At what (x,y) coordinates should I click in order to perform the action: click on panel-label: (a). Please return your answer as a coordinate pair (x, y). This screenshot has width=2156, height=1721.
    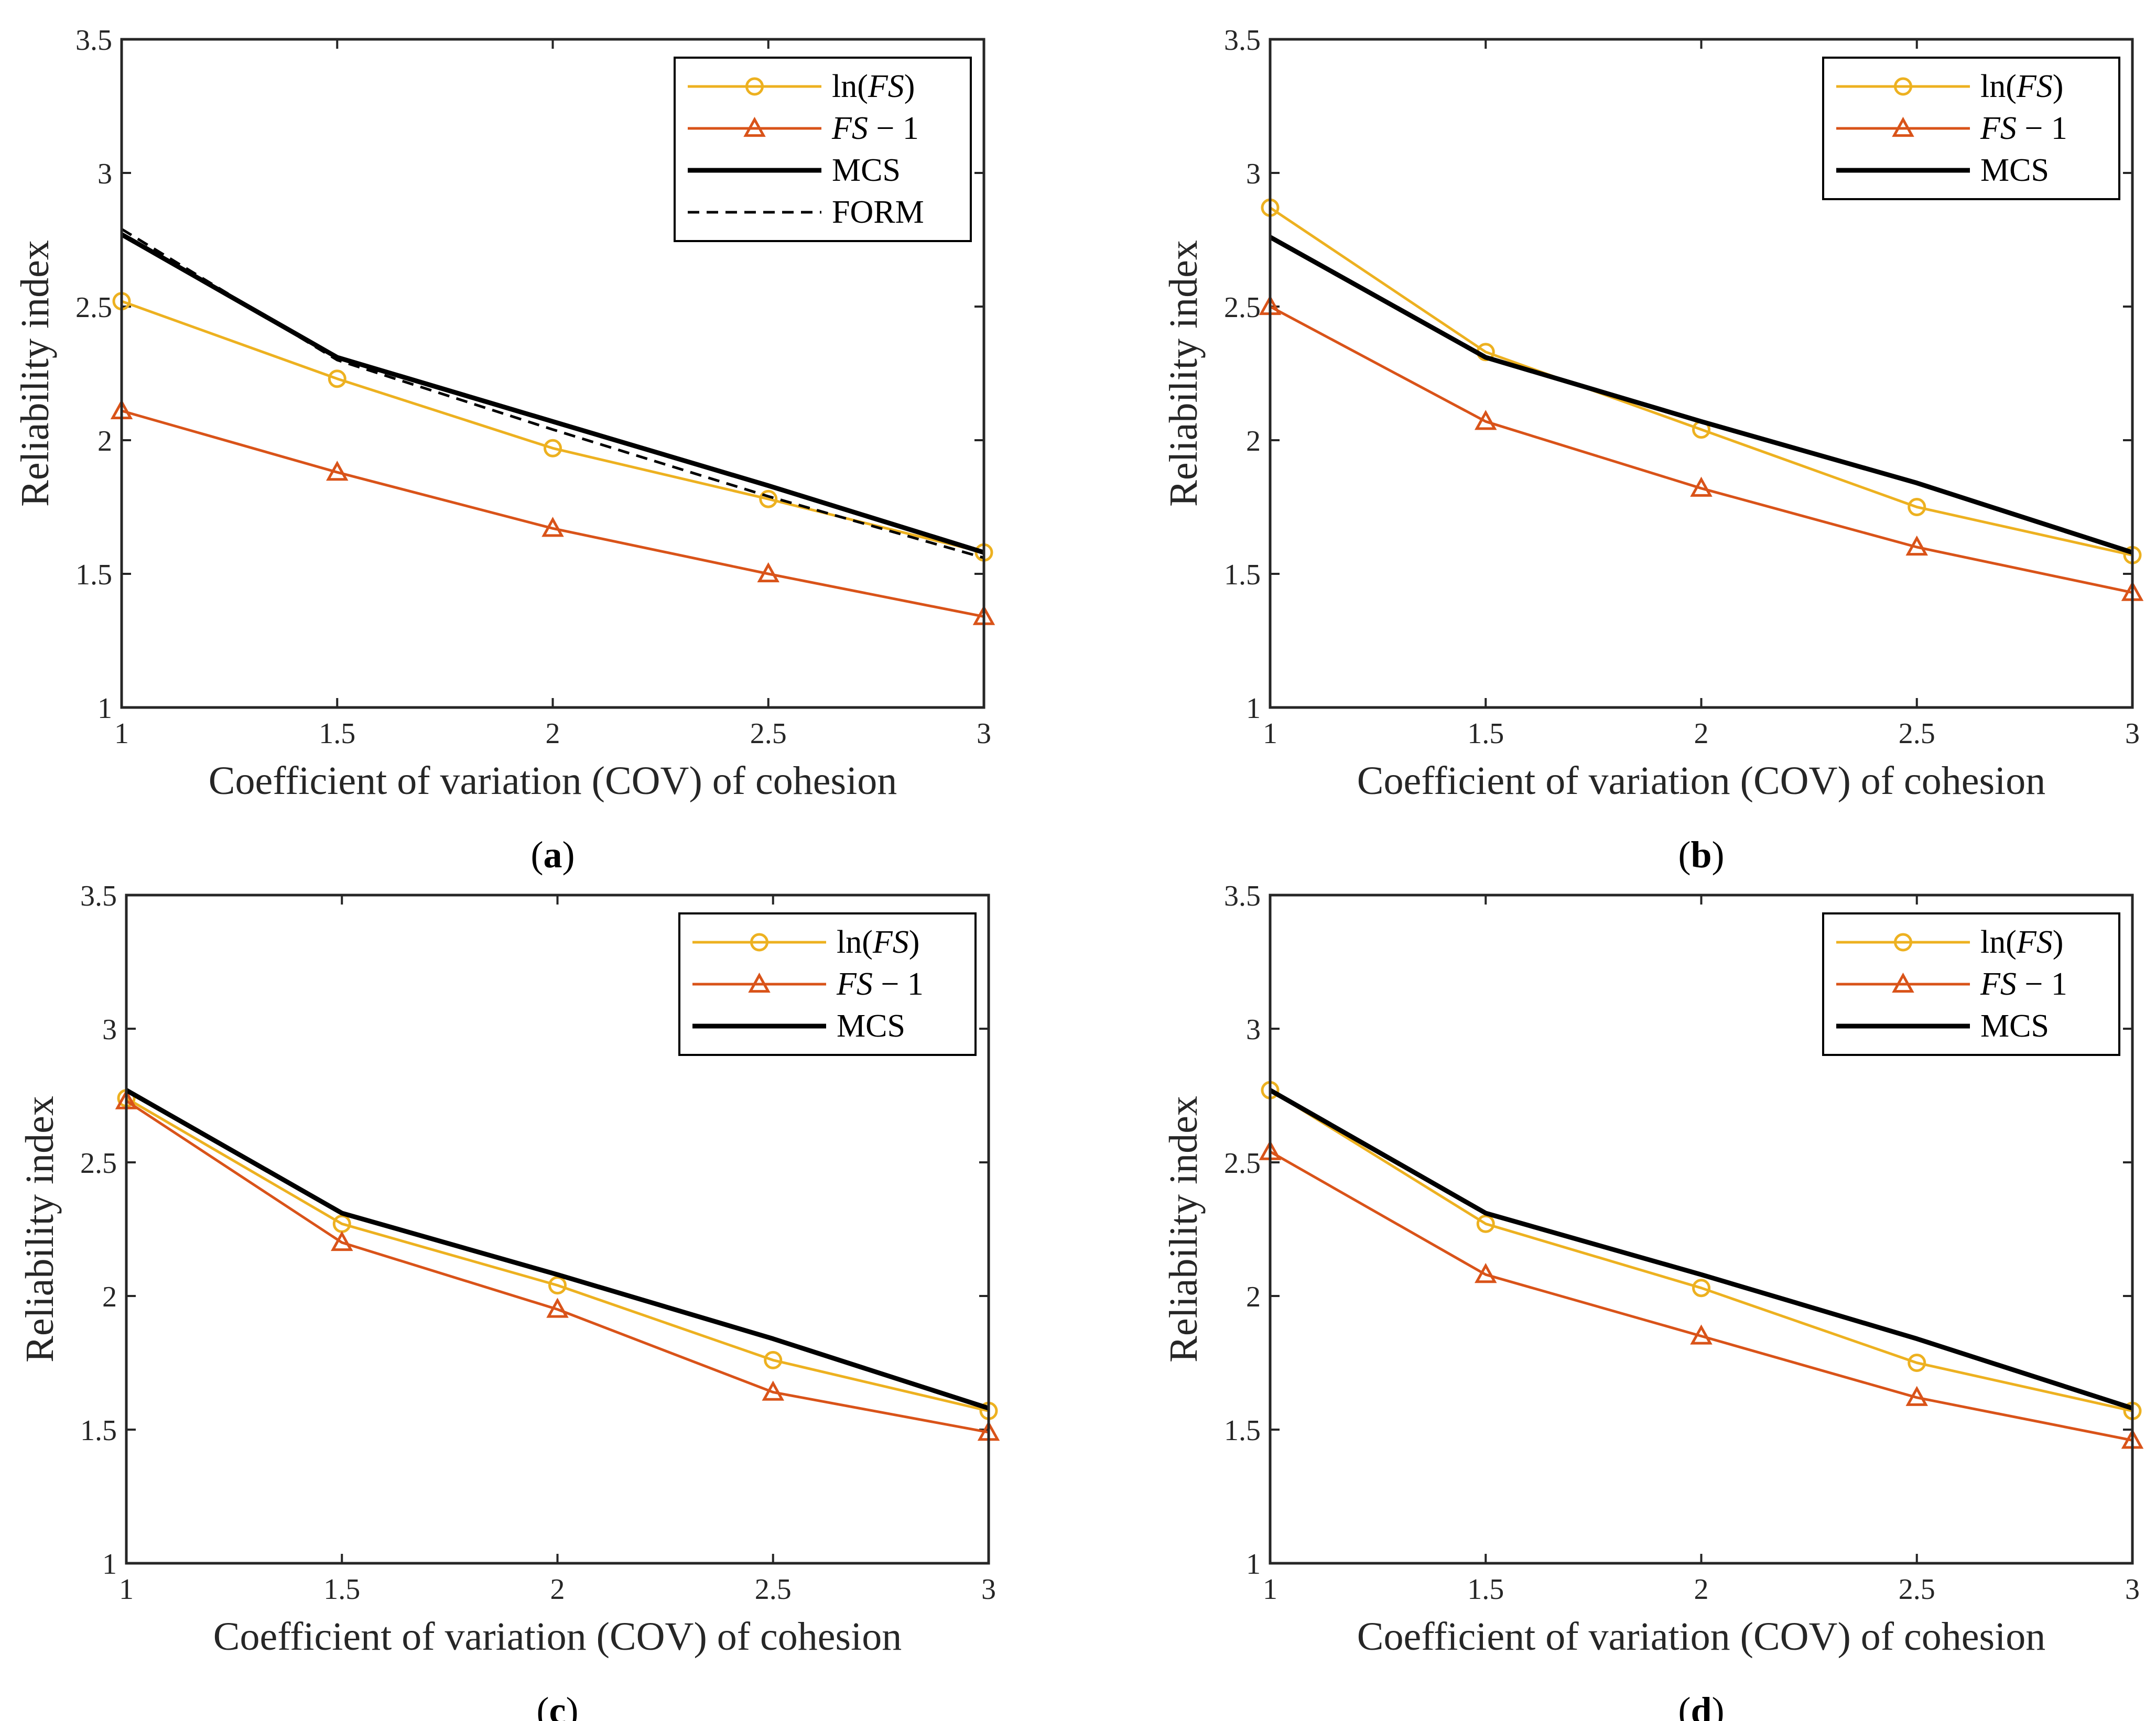
    Looking at the image, I should click on (553, 855).